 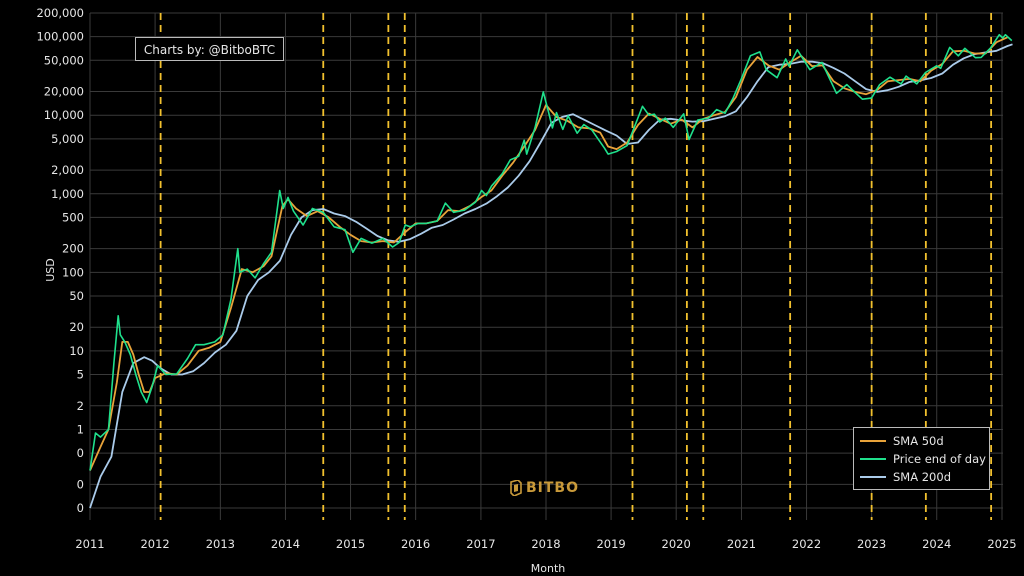 I want to click on bitbo-logo-icon, so click(x=516, y=488).